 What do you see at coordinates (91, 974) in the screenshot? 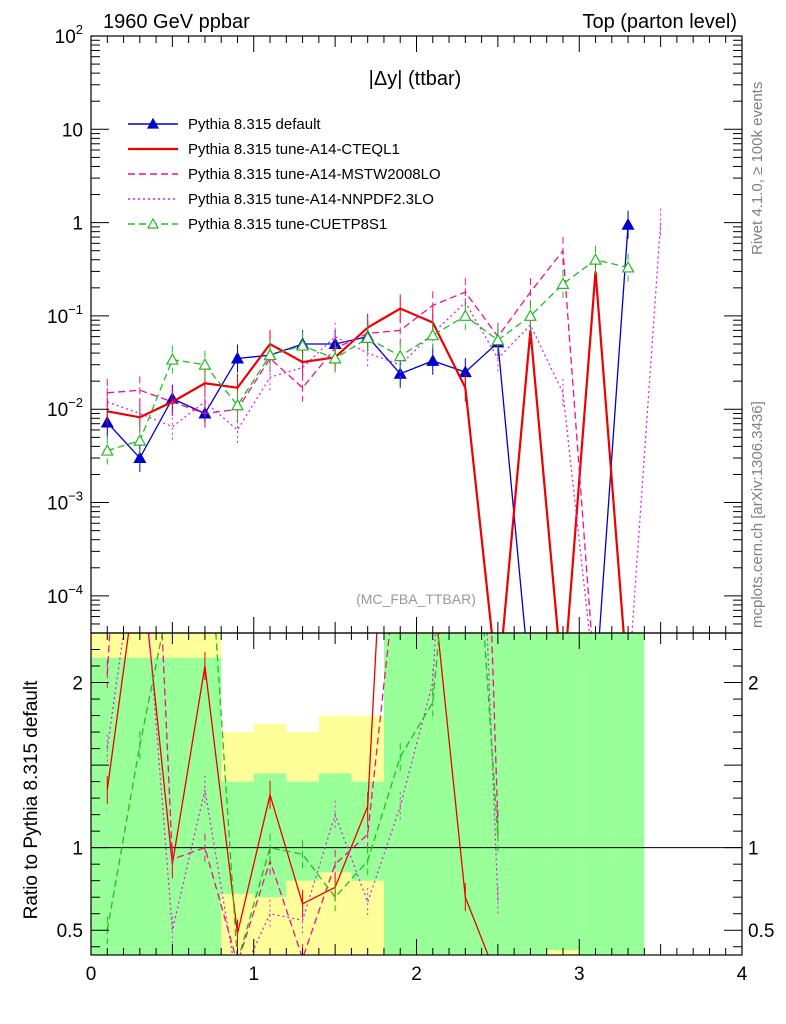
I see `x-tick-label: 0` at bounding box center [91, 974].